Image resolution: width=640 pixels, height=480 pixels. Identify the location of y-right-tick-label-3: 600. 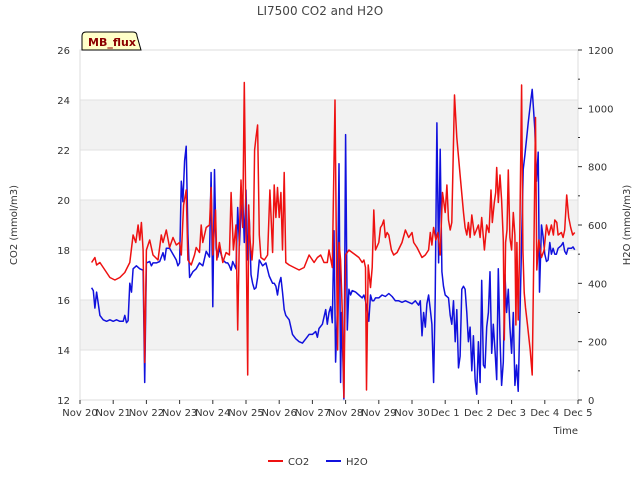
(597, 226).